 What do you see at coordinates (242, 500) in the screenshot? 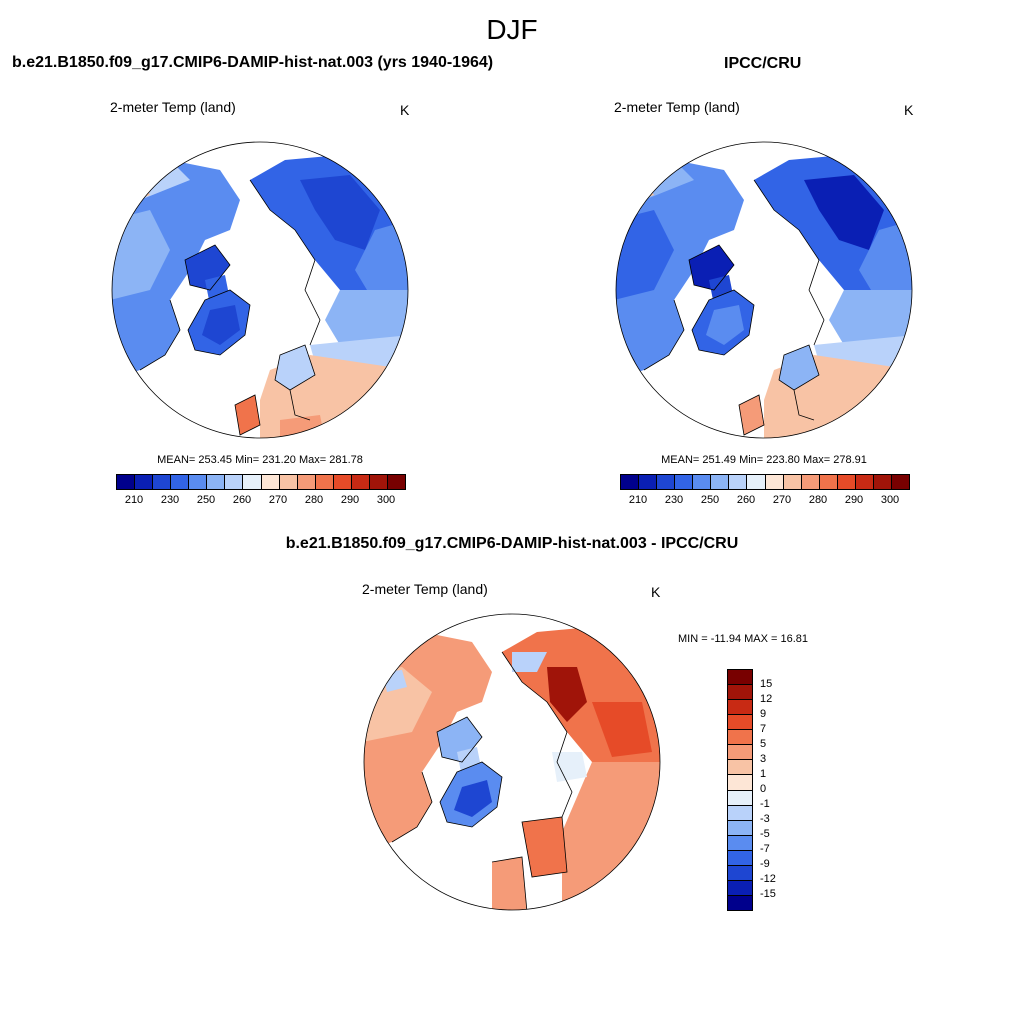
I see `panel-1-colorbar-tick-label: 260` at bounding box center [242, 500].